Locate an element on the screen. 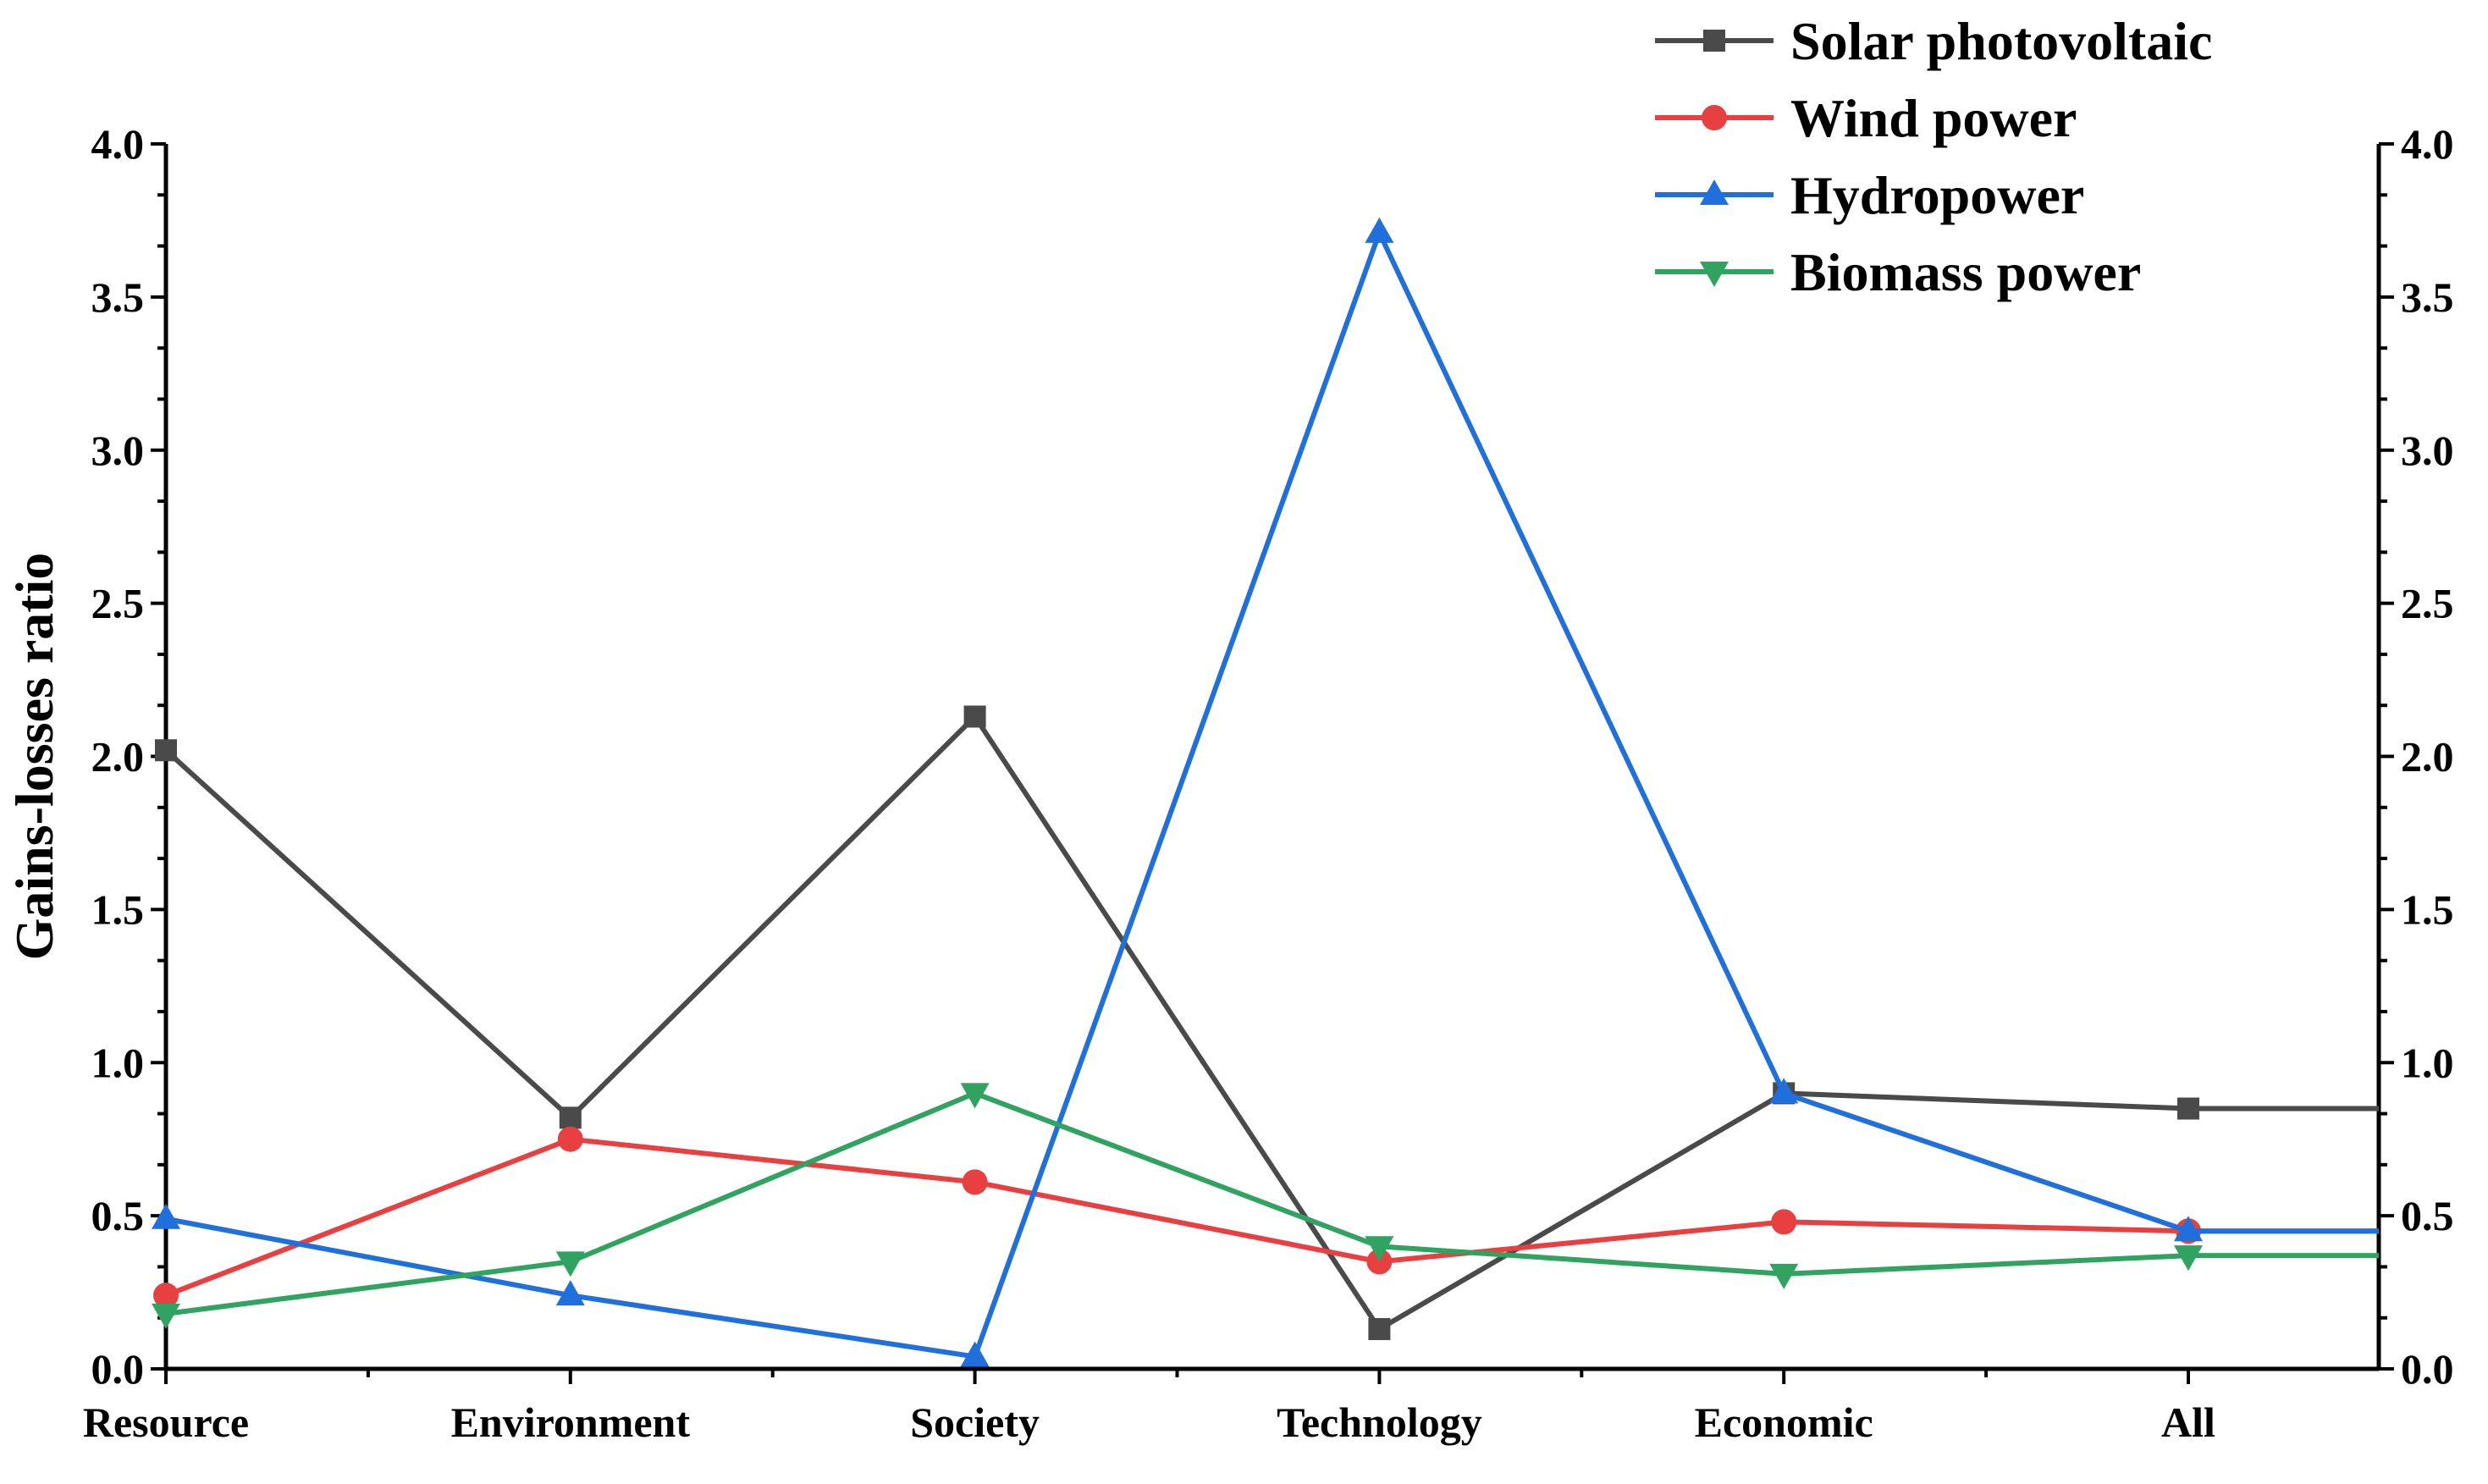 Image resolution: width=2488 pixels, height=1484 pixels. y-tick-label-right: 3.0 is located at coordinates (2427, 450).